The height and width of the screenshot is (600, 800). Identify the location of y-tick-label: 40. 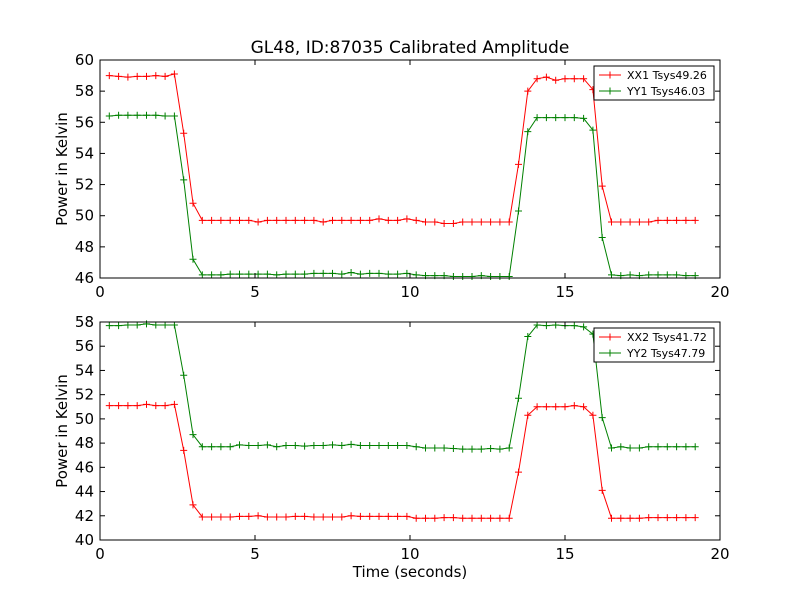
(84, 540).